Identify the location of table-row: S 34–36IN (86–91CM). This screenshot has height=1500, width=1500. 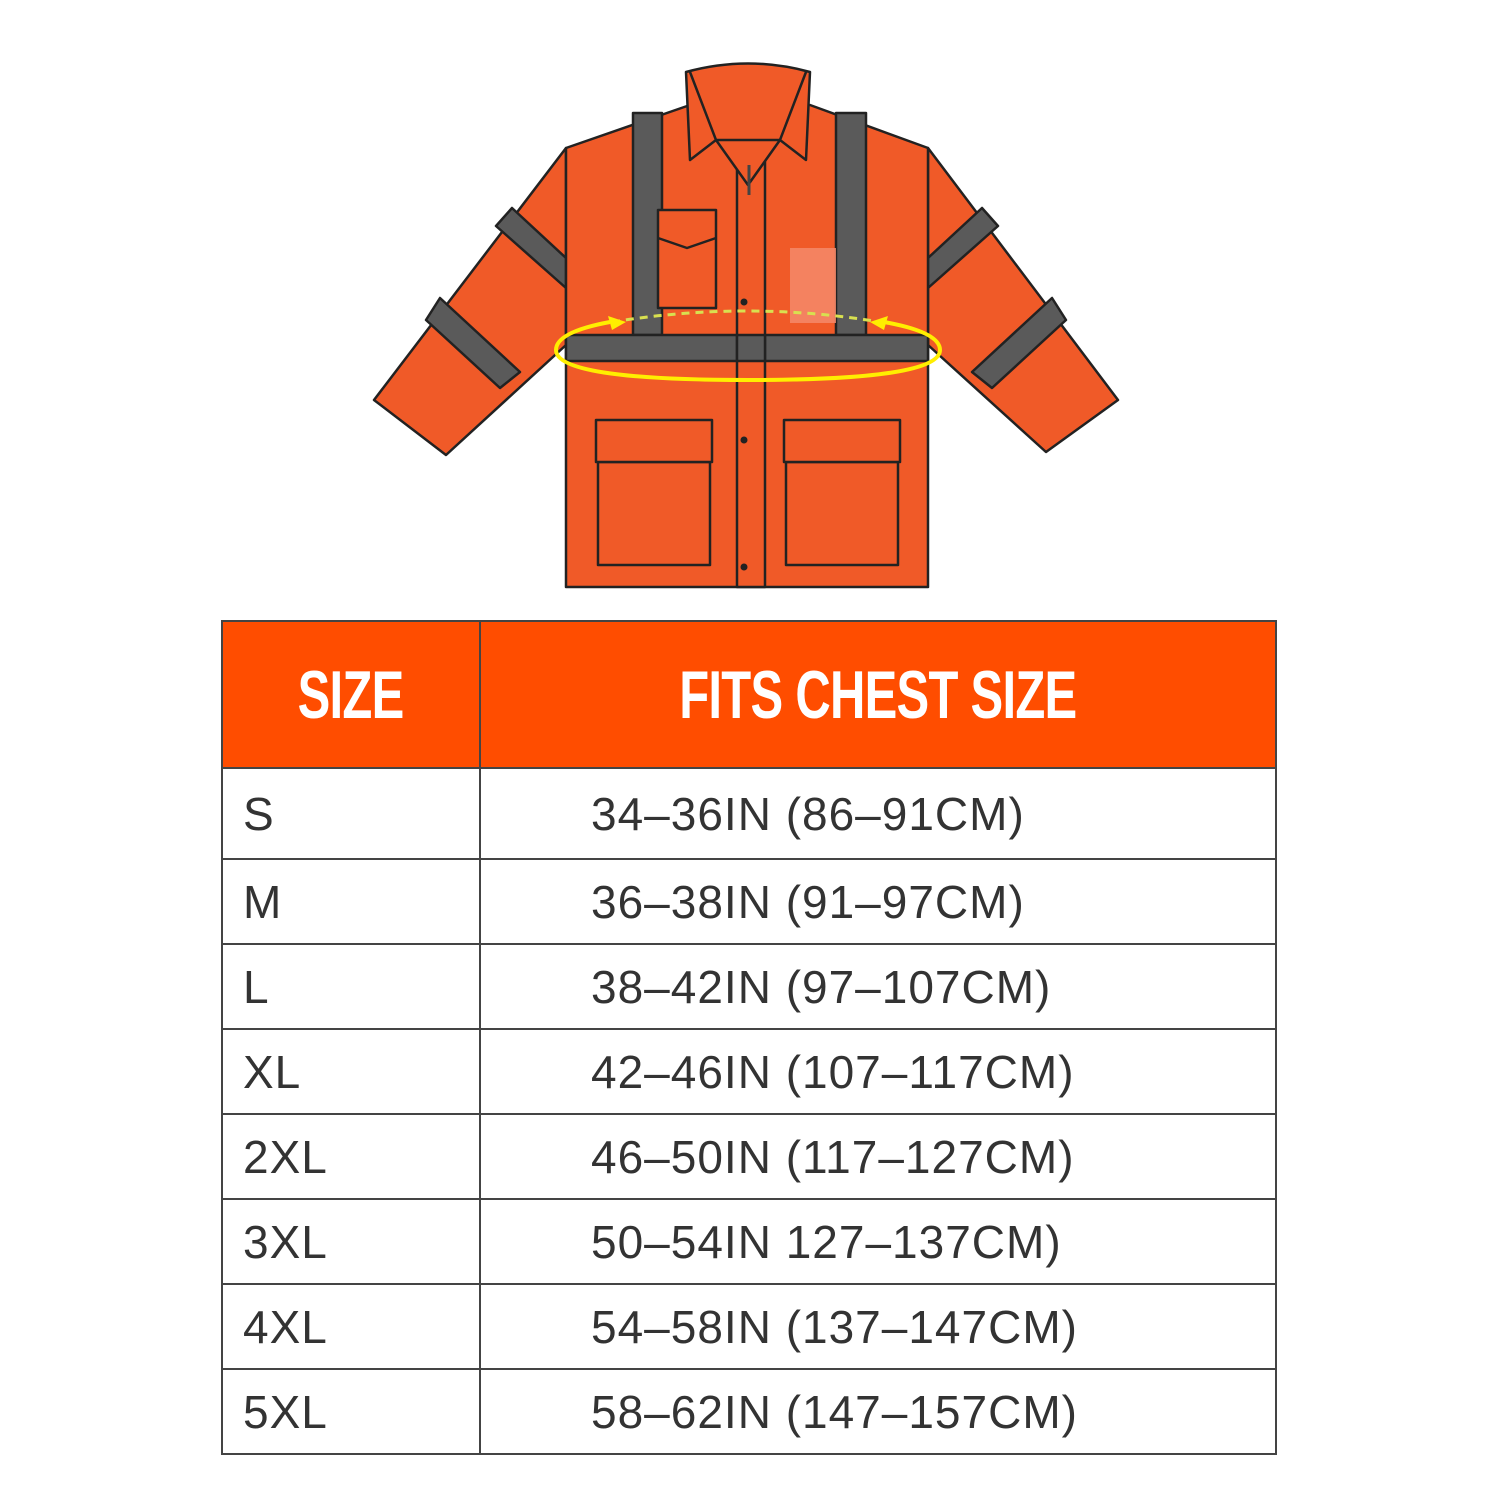
(749, 813).